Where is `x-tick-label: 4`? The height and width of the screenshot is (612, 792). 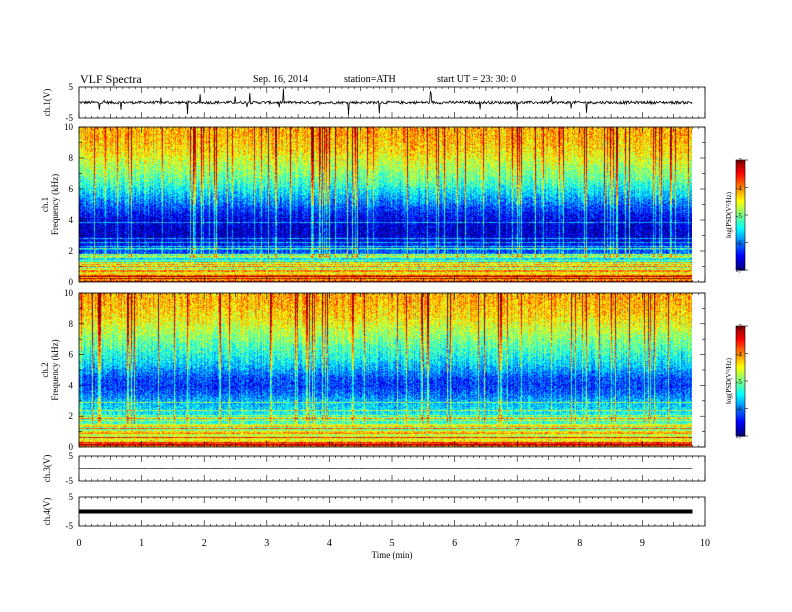 x-tick-label: 4 is located at coordinates (329, 543).